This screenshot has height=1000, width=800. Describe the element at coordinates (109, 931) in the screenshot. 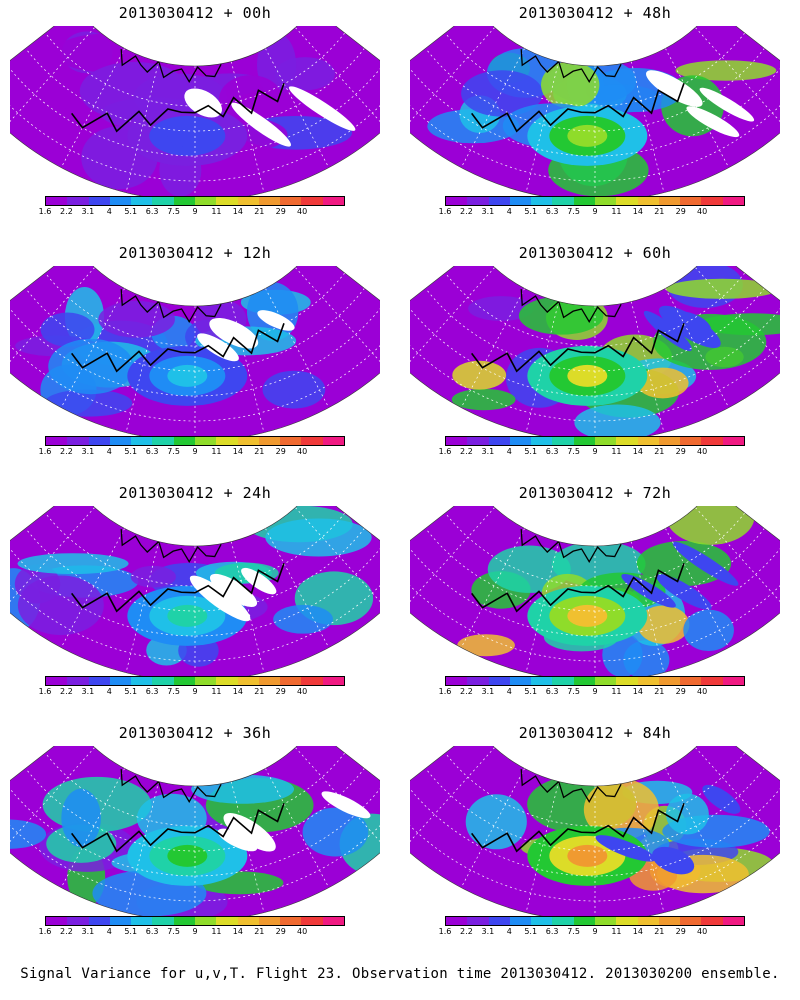

I see `colorbar-label: 4` at that location.